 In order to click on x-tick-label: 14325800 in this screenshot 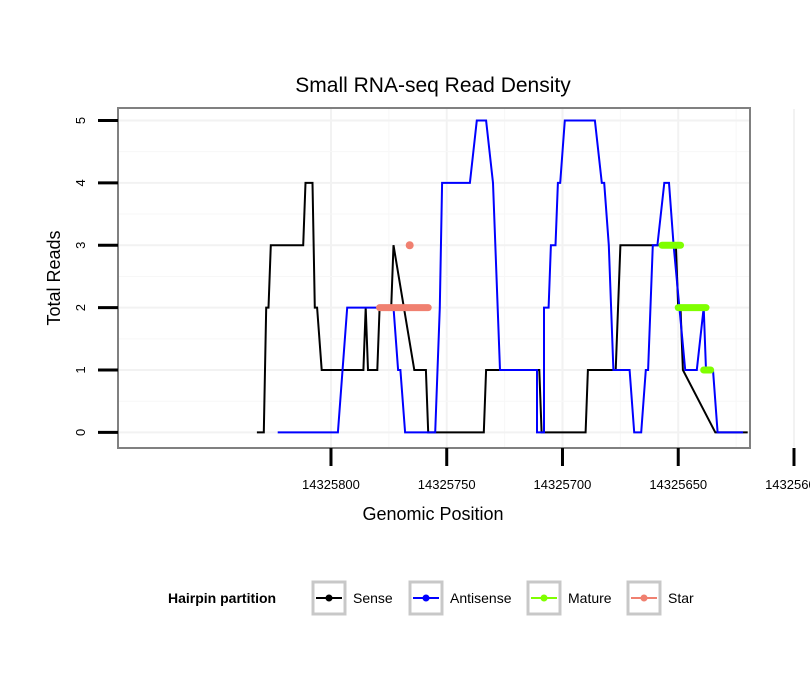, I will do `click(331, 484)`.